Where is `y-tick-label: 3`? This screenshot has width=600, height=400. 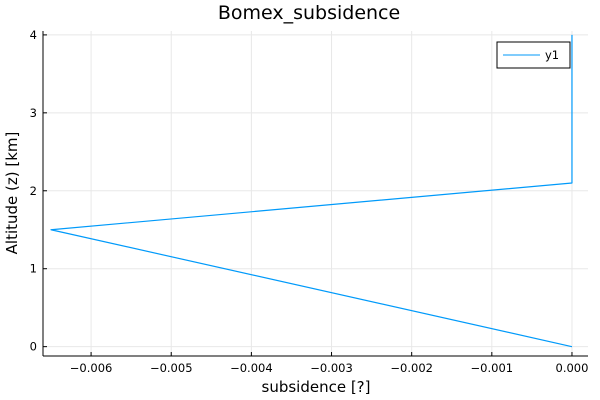 y-tick-label: 3 is located at coordinates (33, 113).